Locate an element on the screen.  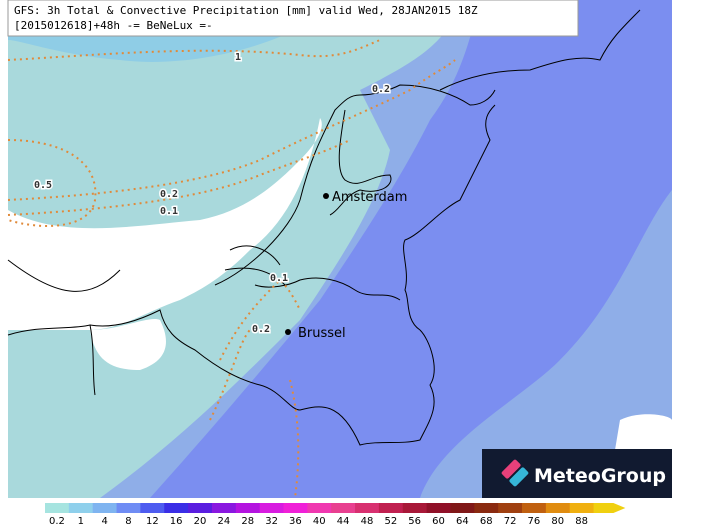
header-box is located at coordinates (293, 18).